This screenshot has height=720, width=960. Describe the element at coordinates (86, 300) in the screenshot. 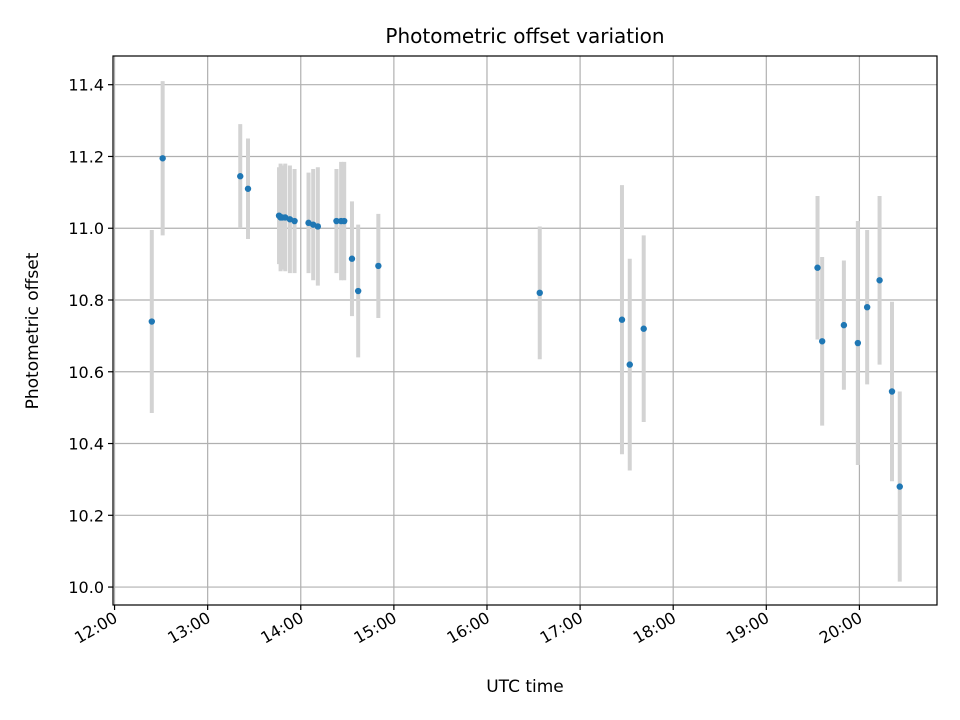

I see `y-tick-label: 10.8` at that location.